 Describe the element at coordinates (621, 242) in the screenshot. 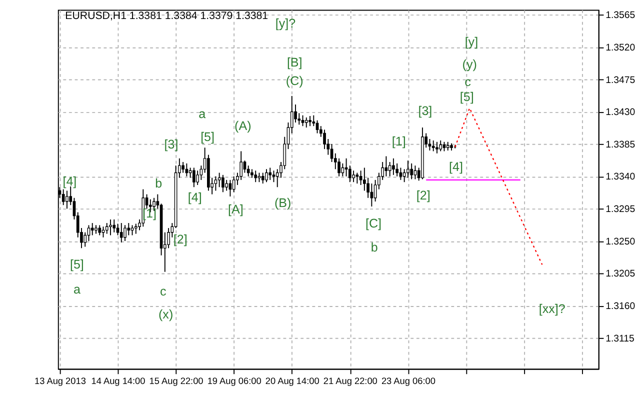

I see `y-tick-label: 1.3250` at that location.